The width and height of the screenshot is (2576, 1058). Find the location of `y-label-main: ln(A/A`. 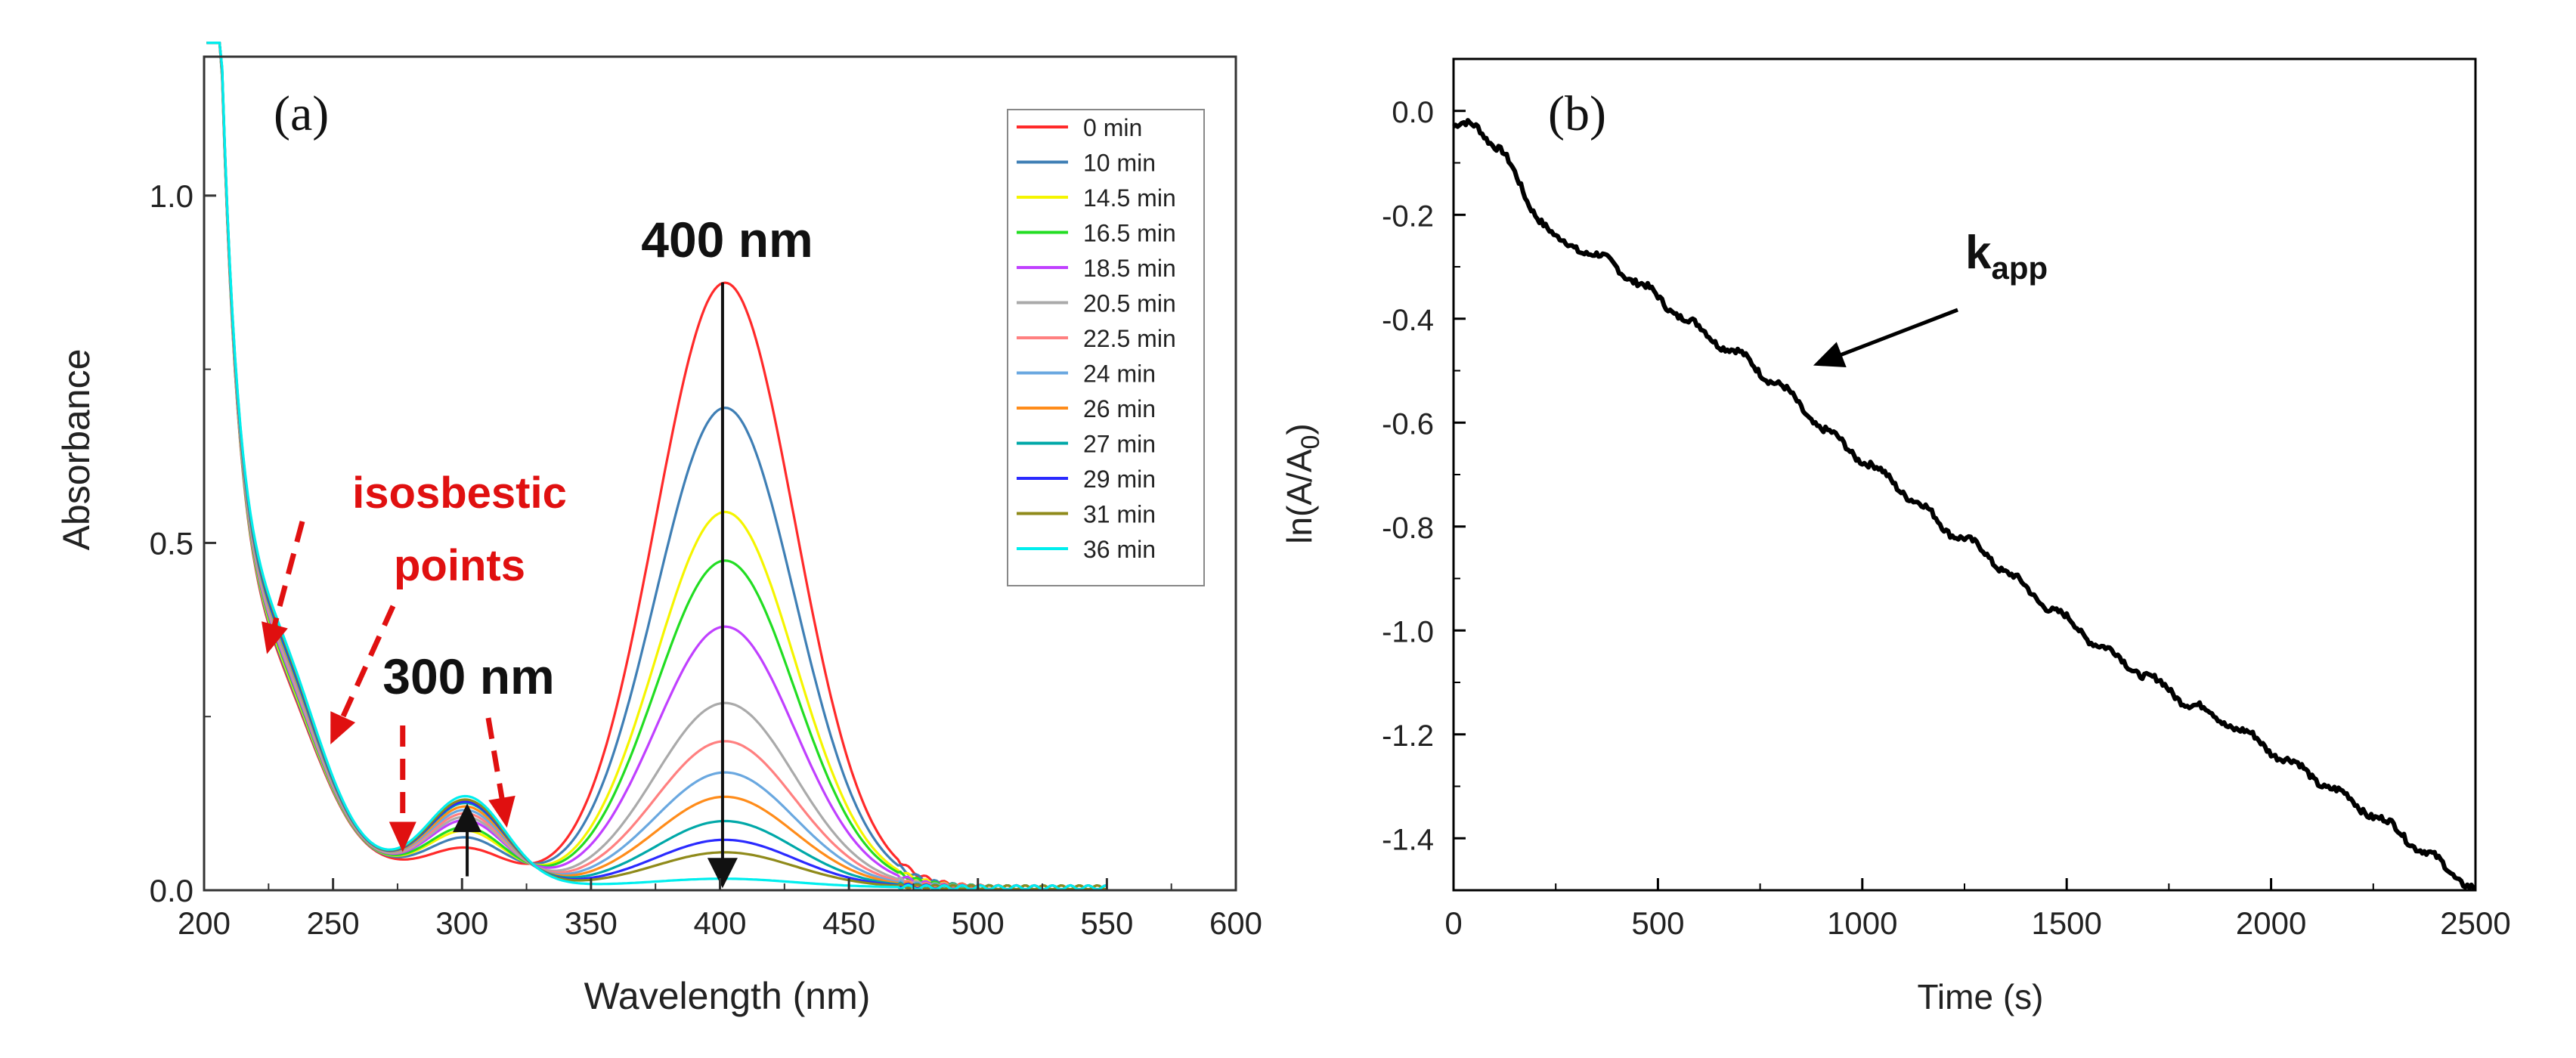

y-label-main: ln(A/A is located at coordinates (1299, 496).